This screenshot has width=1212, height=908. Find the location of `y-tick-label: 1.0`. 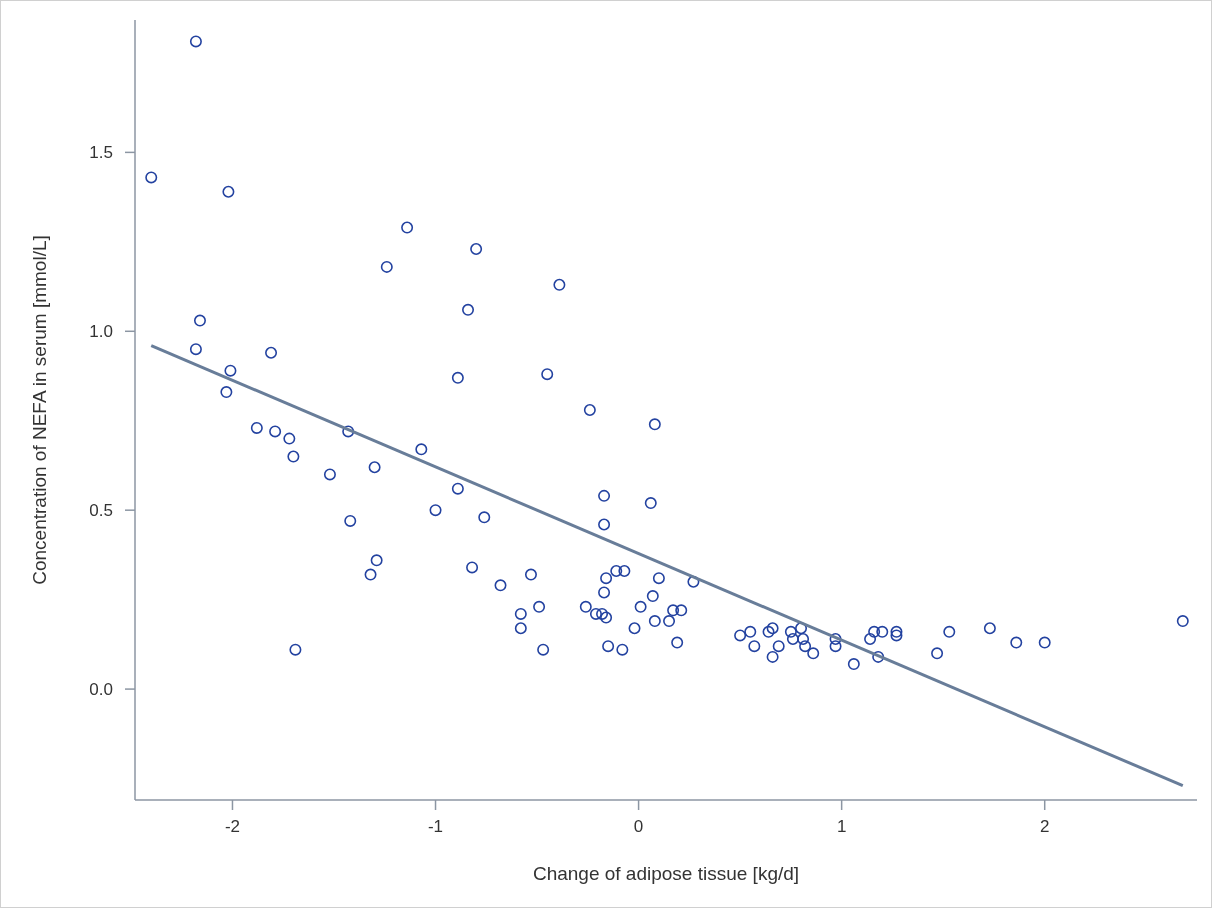

y-tick-label: 1.0 is located at coordinates (101, 332).